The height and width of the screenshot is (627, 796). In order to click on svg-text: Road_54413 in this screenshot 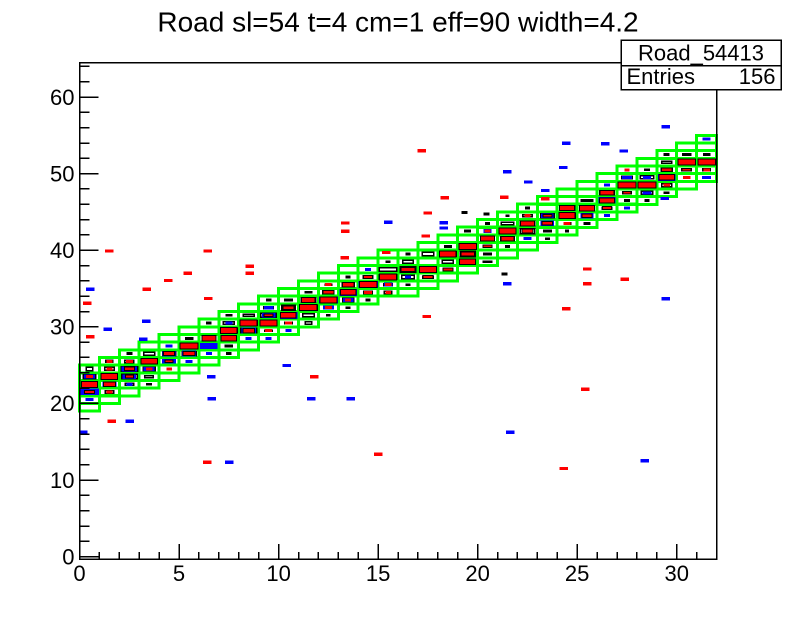, I will do `click(701, 53)`.